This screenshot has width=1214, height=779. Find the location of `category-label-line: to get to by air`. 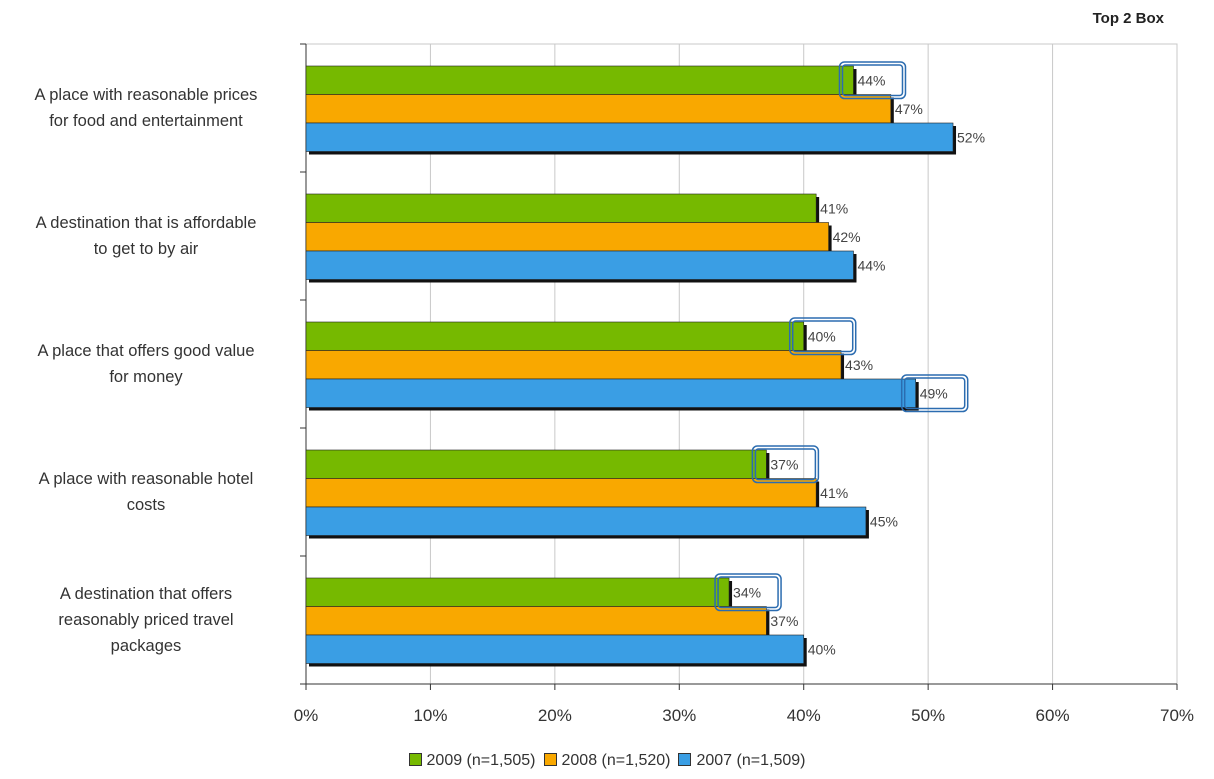

category-label-line: to get to by air is located at coordinates (146, 249).